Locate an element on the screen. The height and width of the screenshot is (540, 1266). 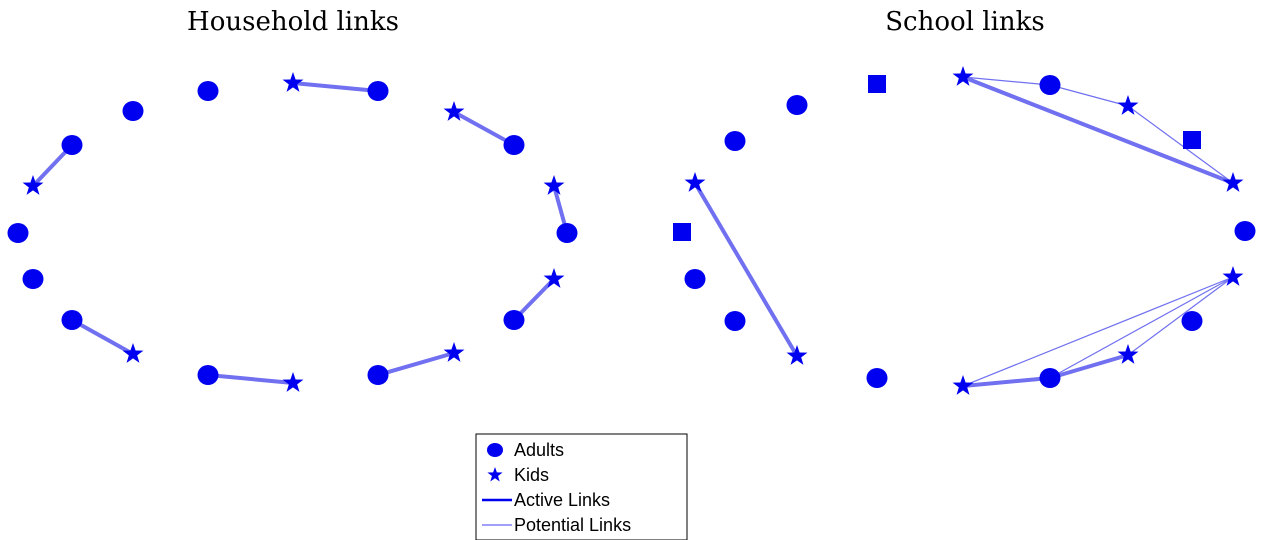
legend-kid-symbol is located at coordinates (495, 474).